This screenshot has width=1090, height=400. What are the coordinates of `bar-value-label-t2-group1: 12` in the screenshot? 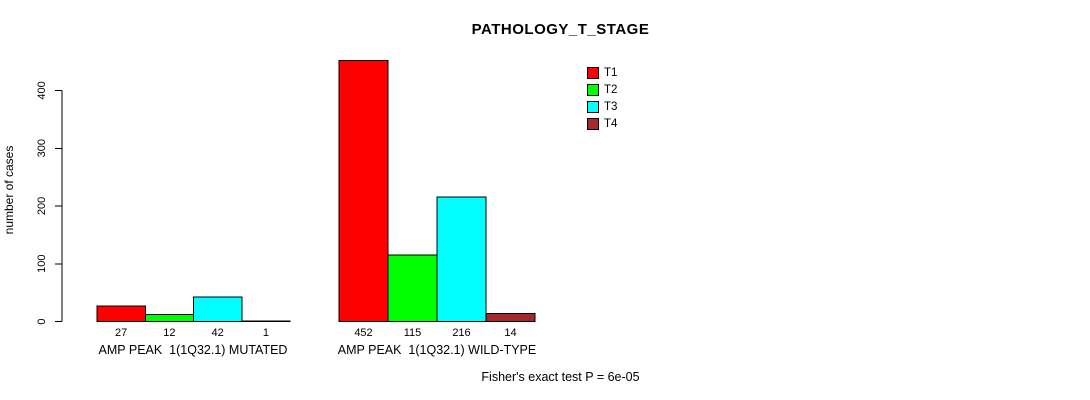 It's located at (169, 333).